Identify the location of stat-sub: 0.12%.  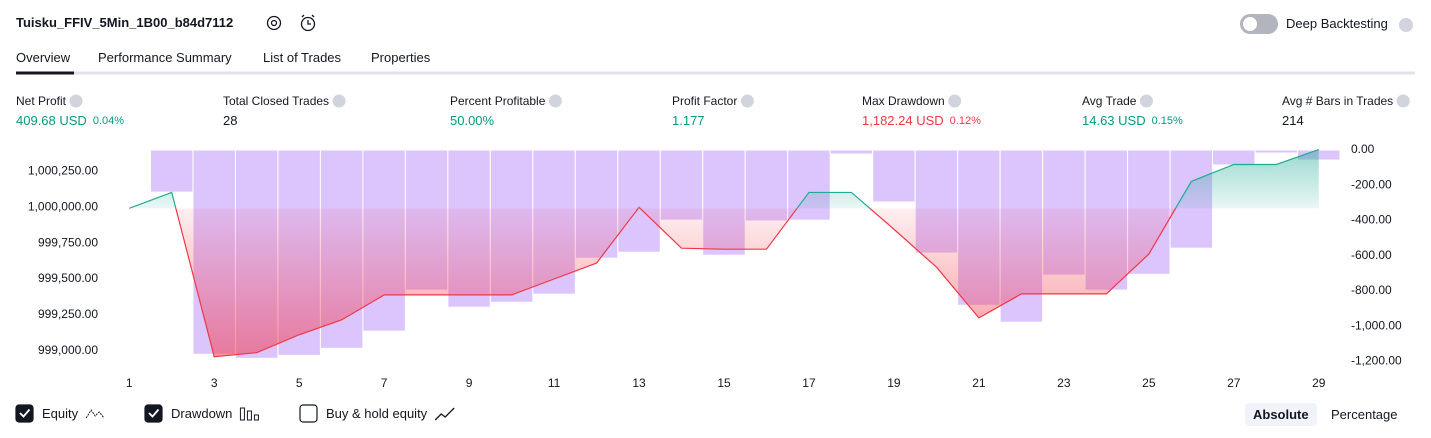
(965, 121).